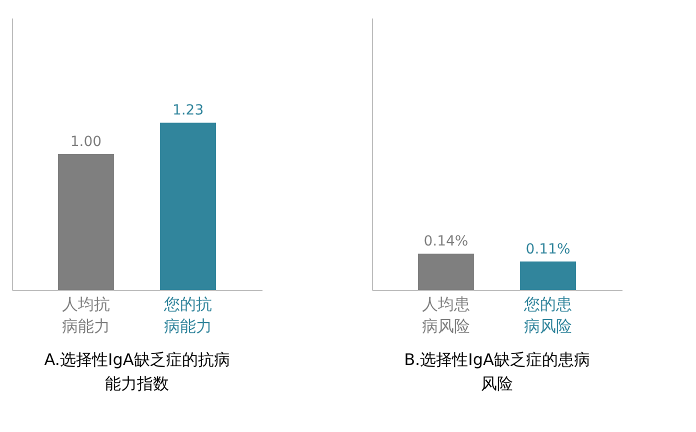 This screenshot has width=696, height=432. I want to click on text: A.选择性IgA缺乏症的抗病能力指数, so click(137, 371).